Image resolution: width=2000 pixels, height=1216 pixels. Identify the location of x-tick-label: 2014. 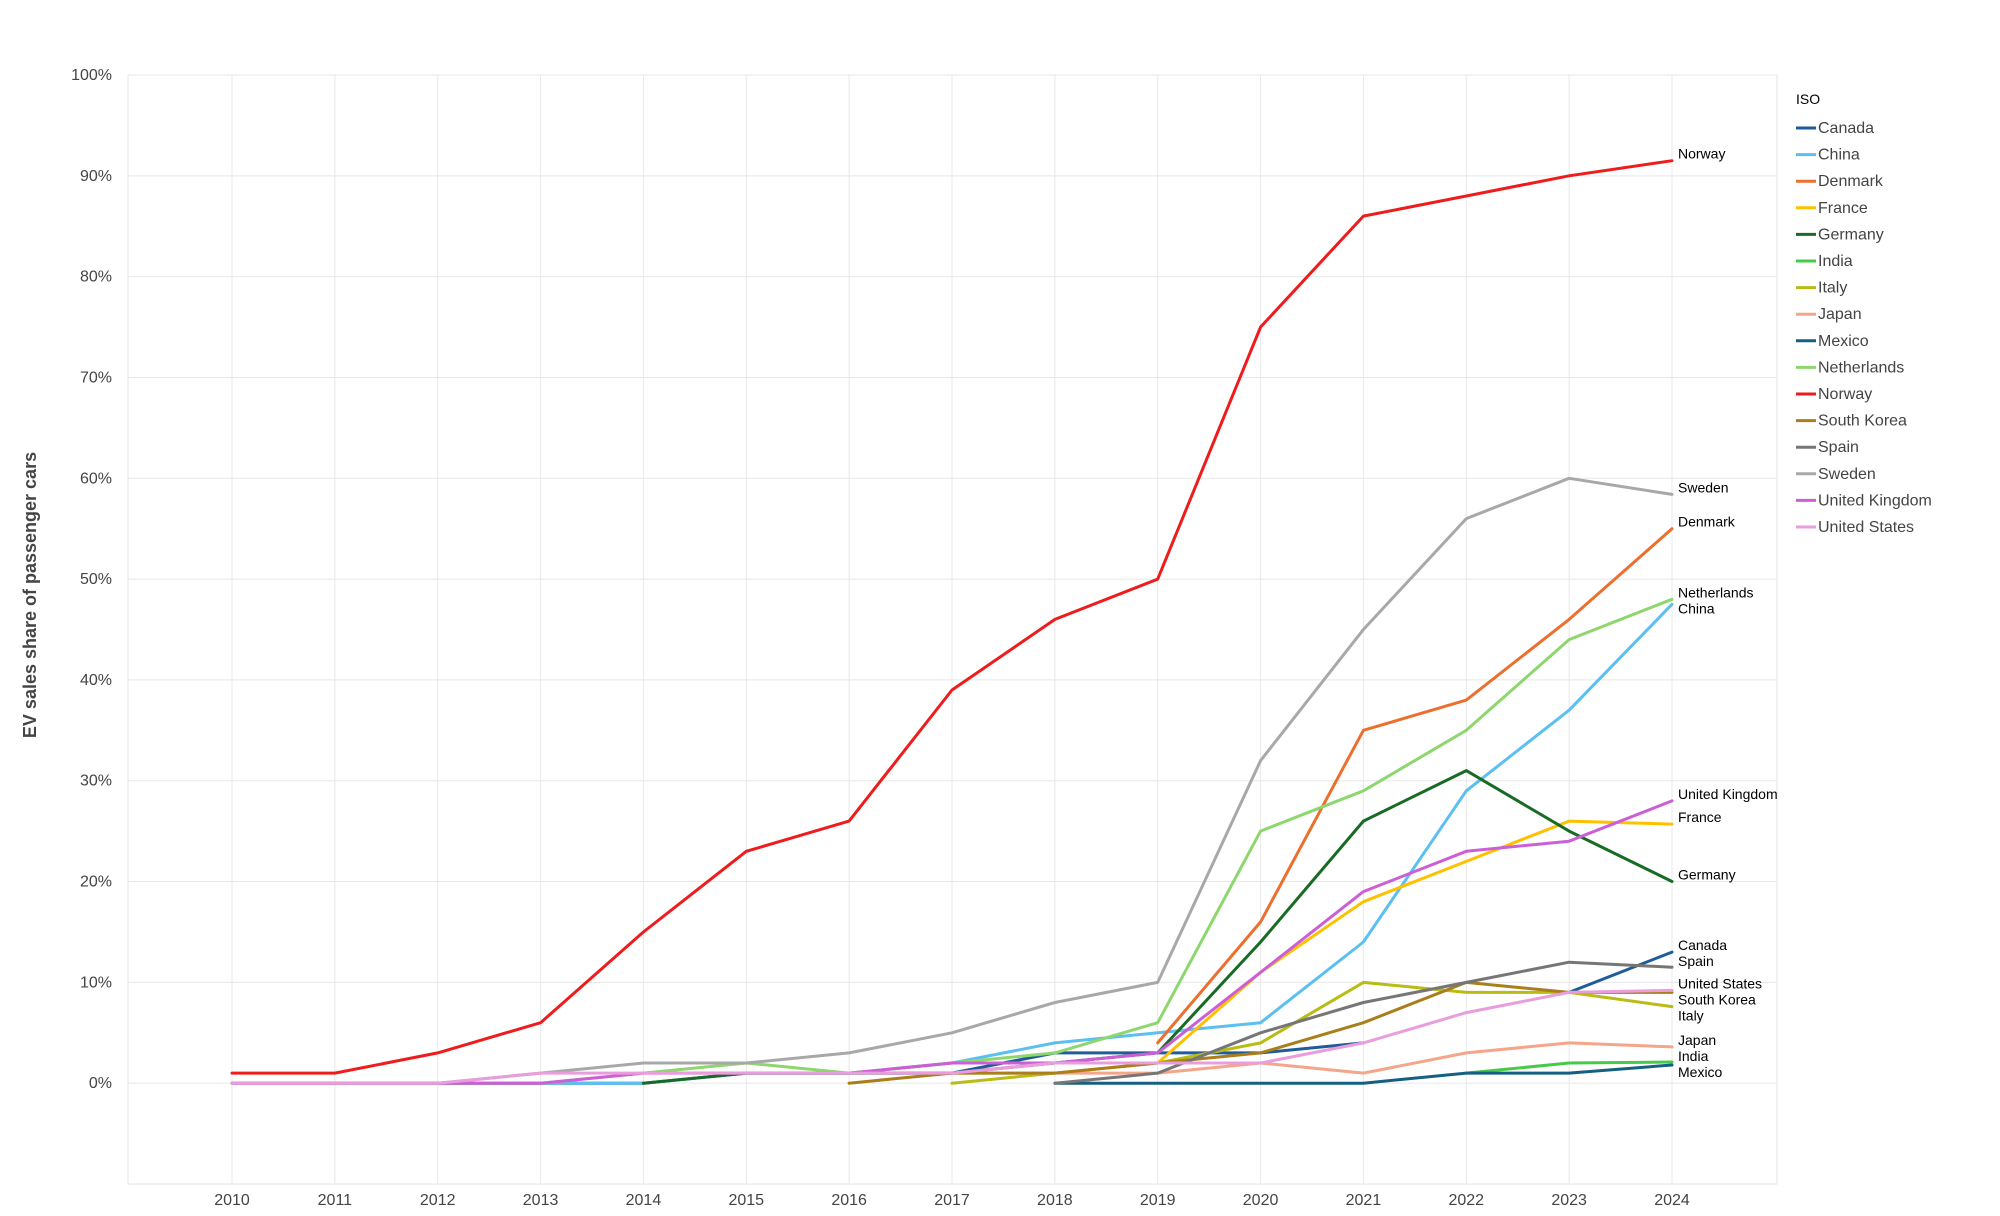
(644, 1200).